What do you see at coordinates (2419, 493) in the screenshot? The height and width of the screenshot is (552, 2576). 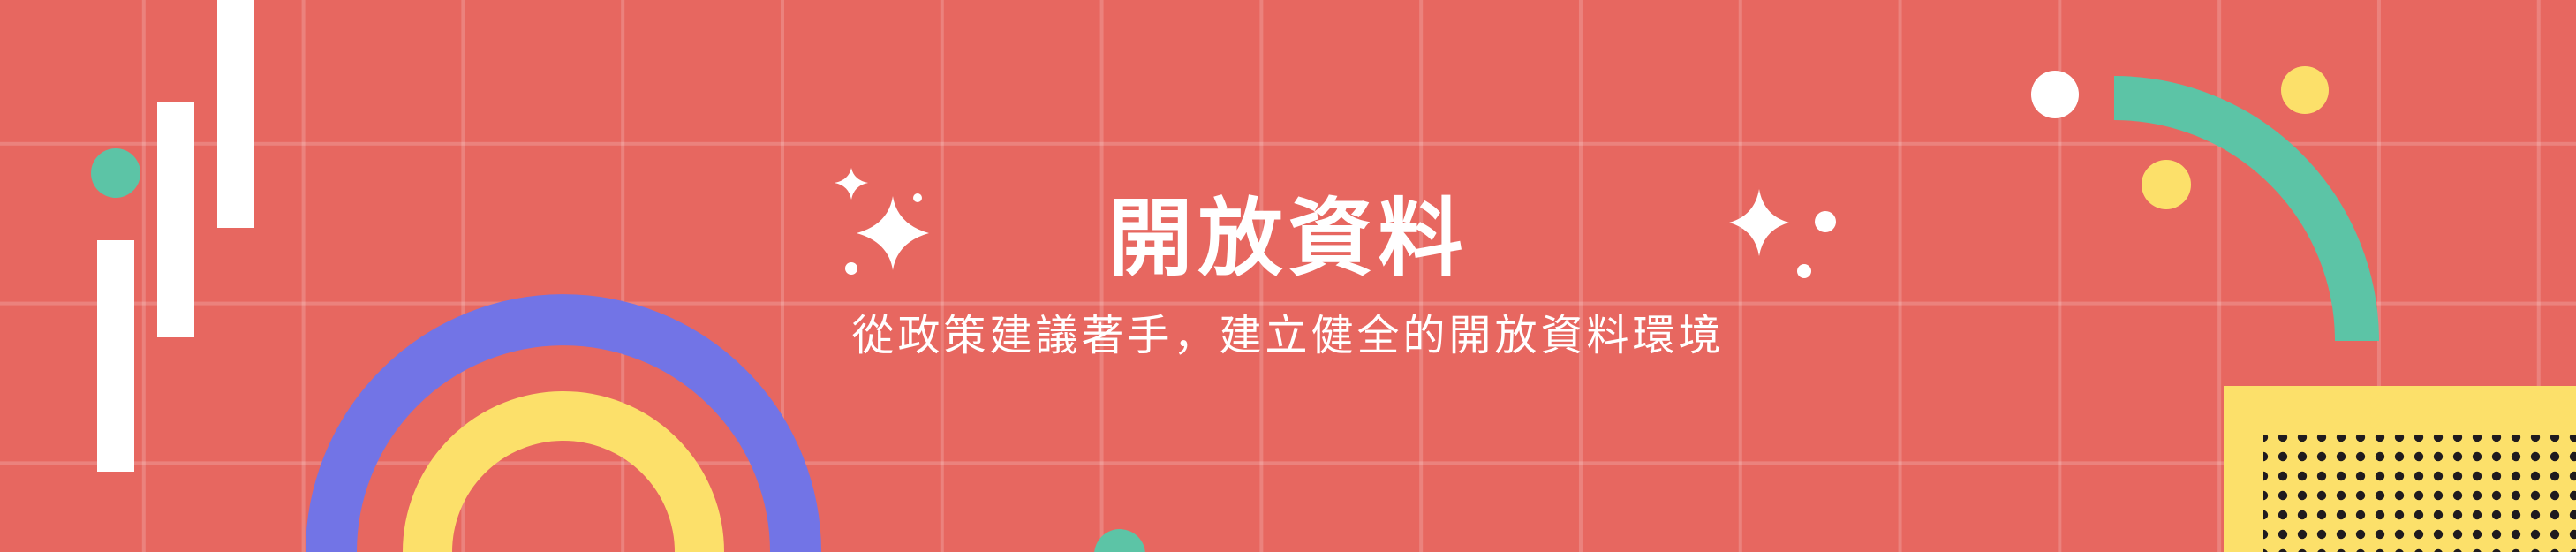 I see `dot-pattern` at bounding box center [2419, 493].